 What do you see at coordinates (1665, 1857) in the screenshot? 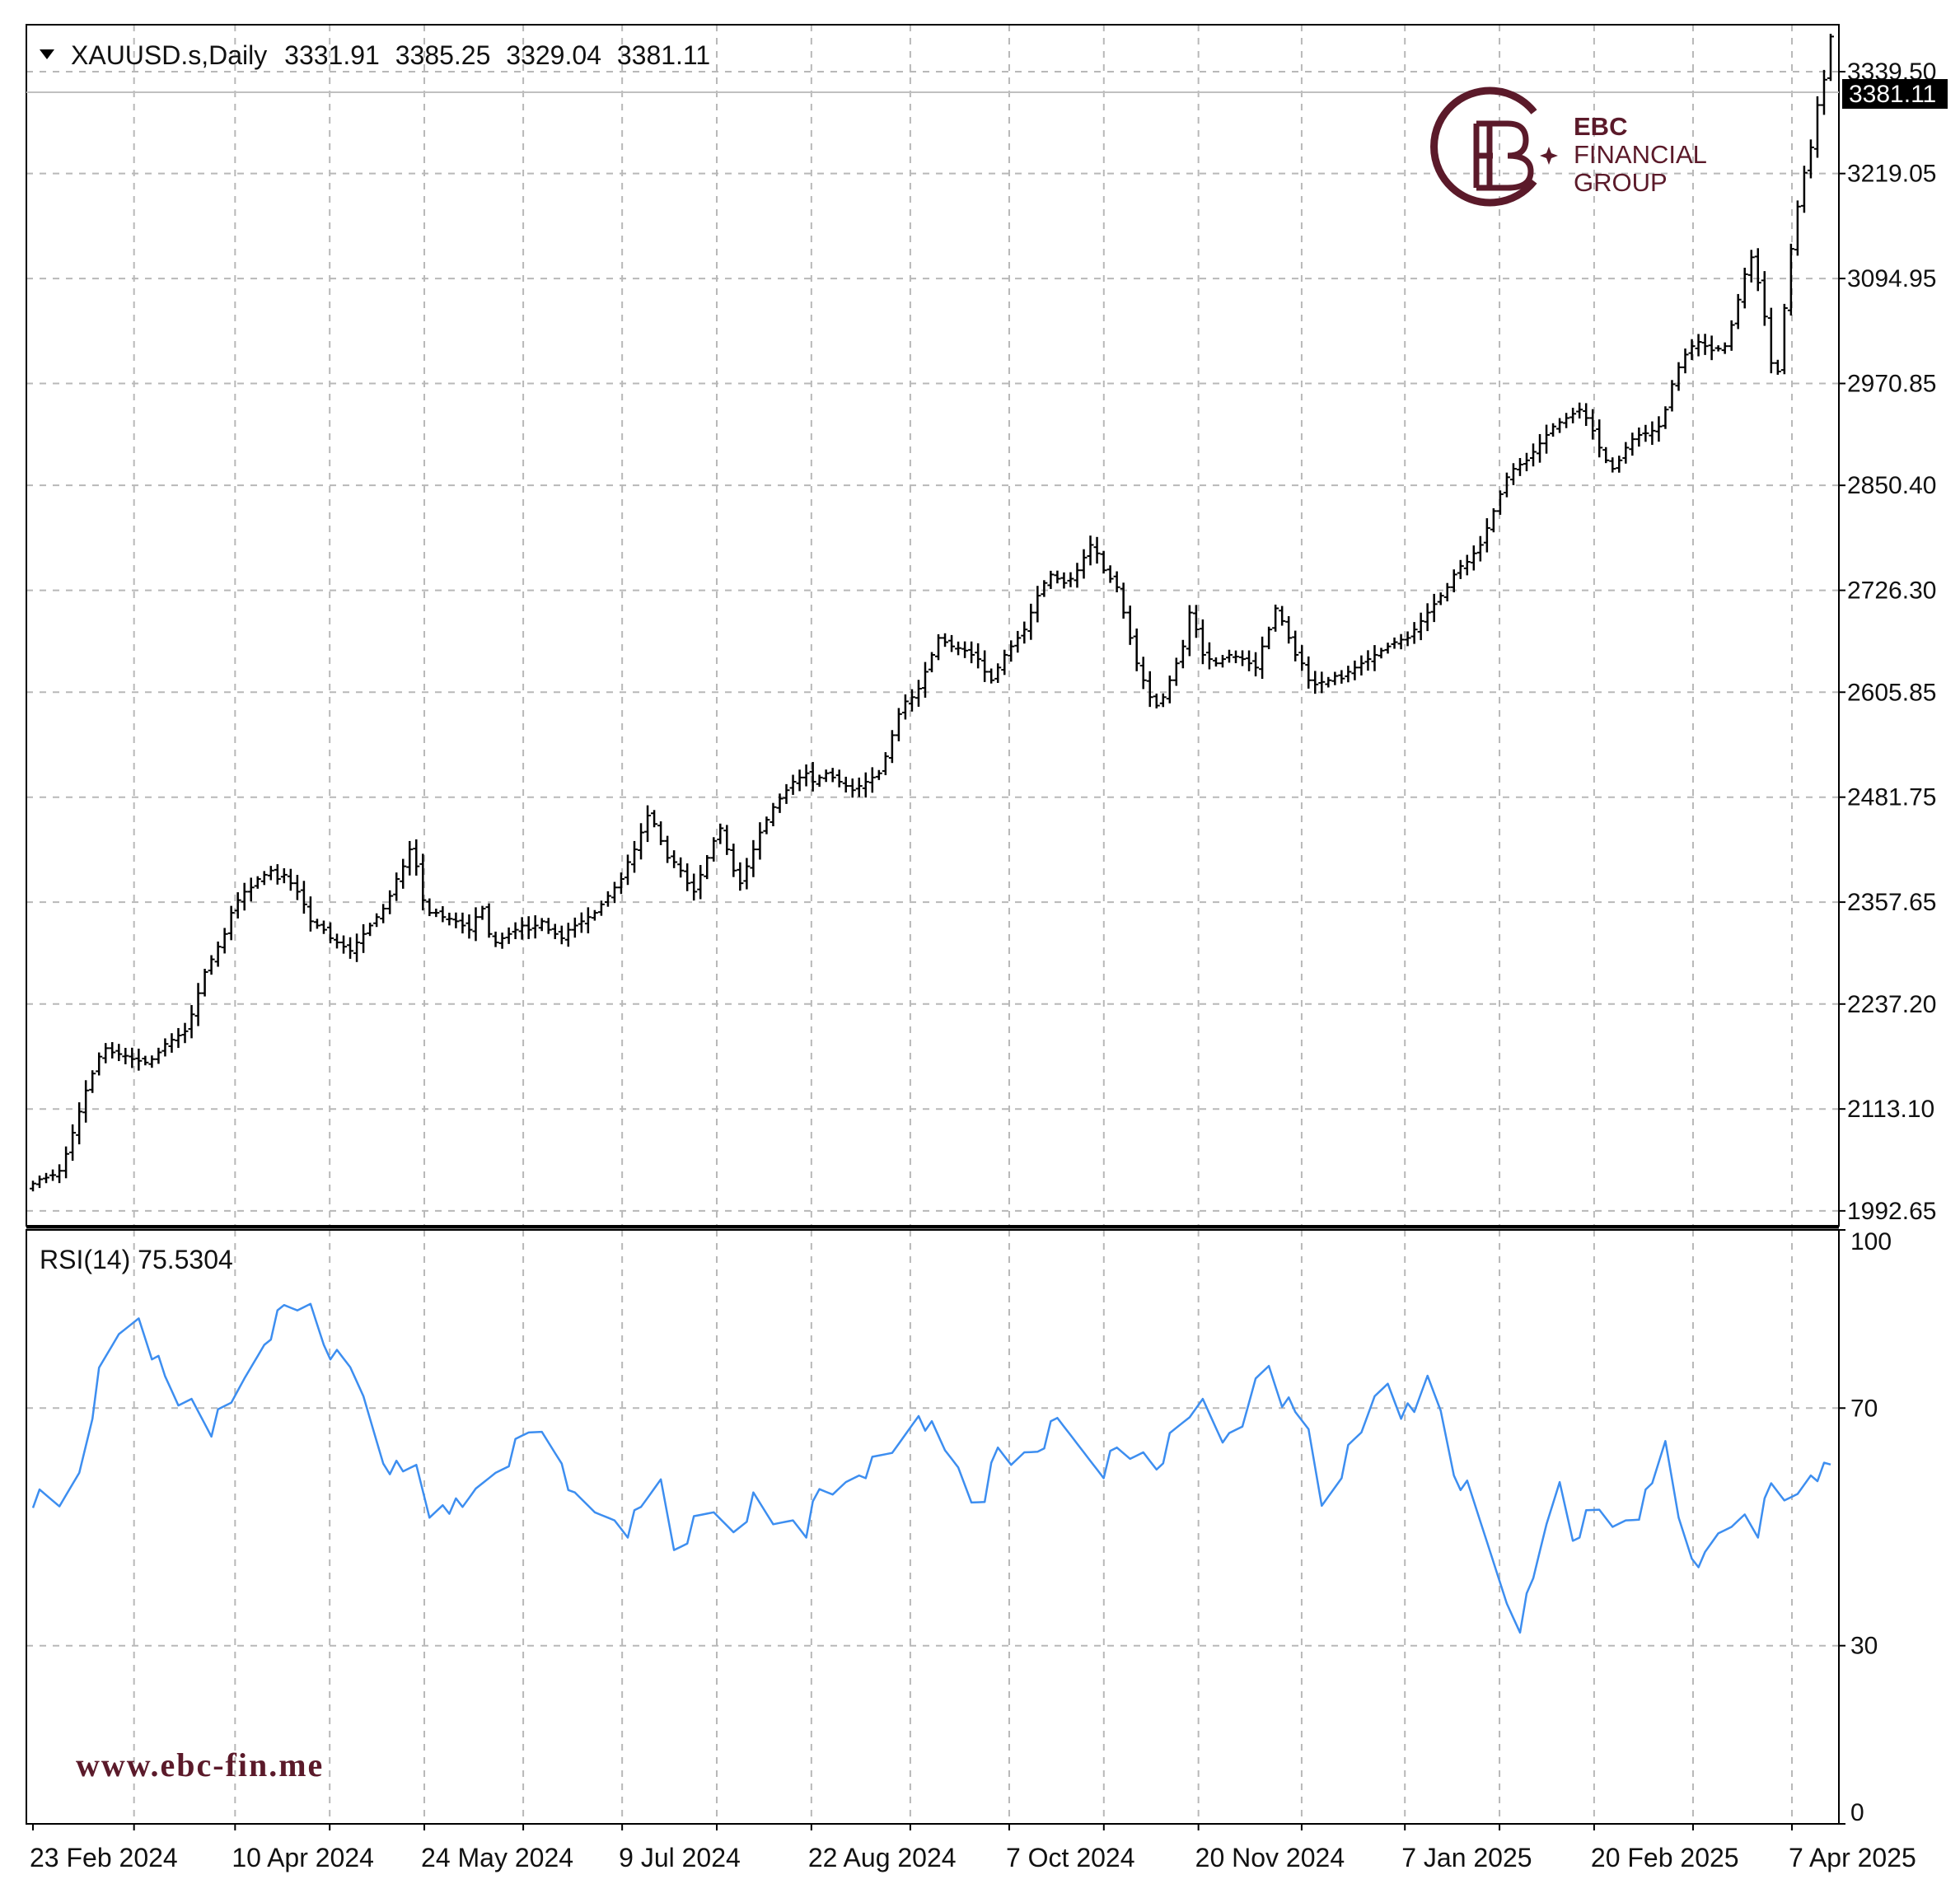
I see `time-tick-label: 20 Feb 2025` at bounding box center [1665, 1857].